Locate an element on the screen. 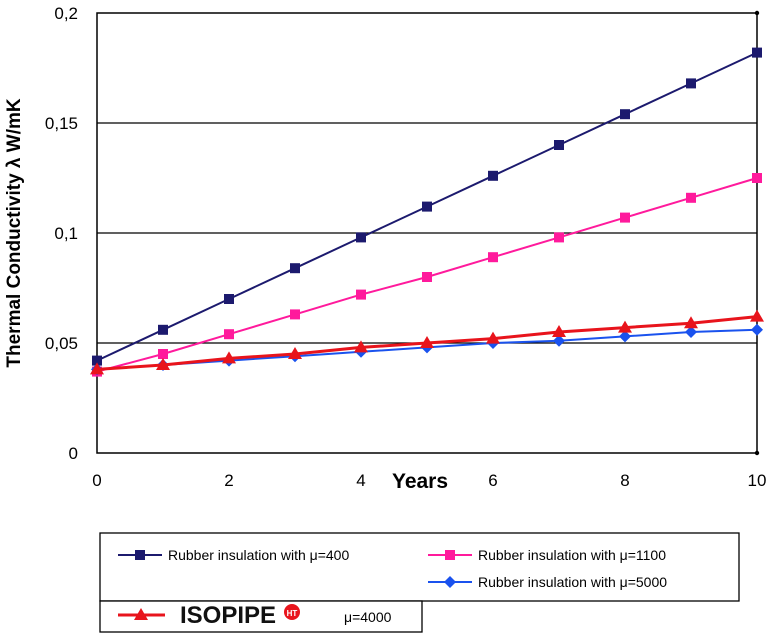 This screenshot has width=784, height=639. x-tick-label: 0 is located at coordinates (96, 480).